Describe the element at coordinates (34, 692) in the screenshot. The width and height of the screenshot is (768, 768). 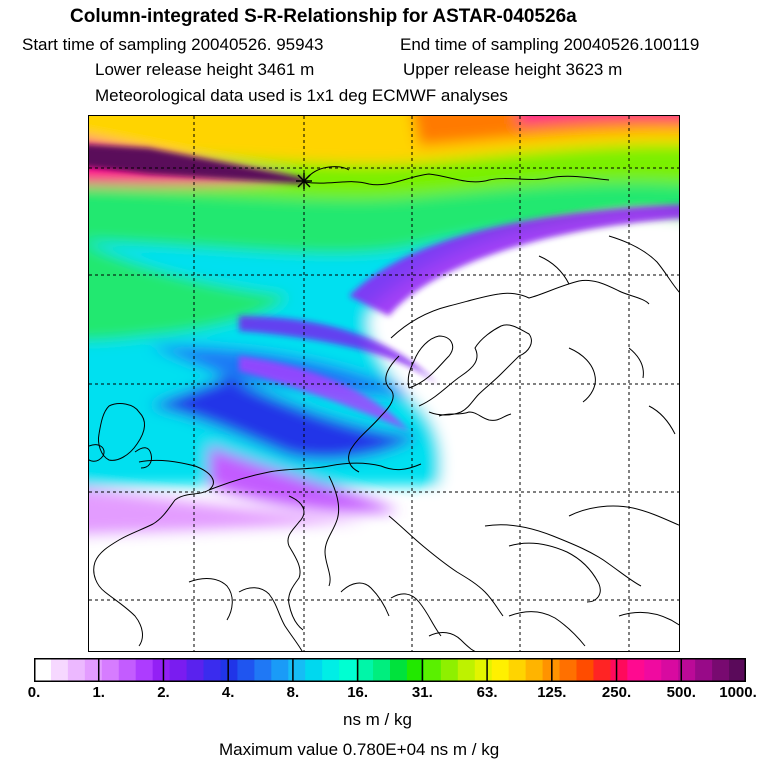
I see `color-scale-tick-label: 0.` at that location.